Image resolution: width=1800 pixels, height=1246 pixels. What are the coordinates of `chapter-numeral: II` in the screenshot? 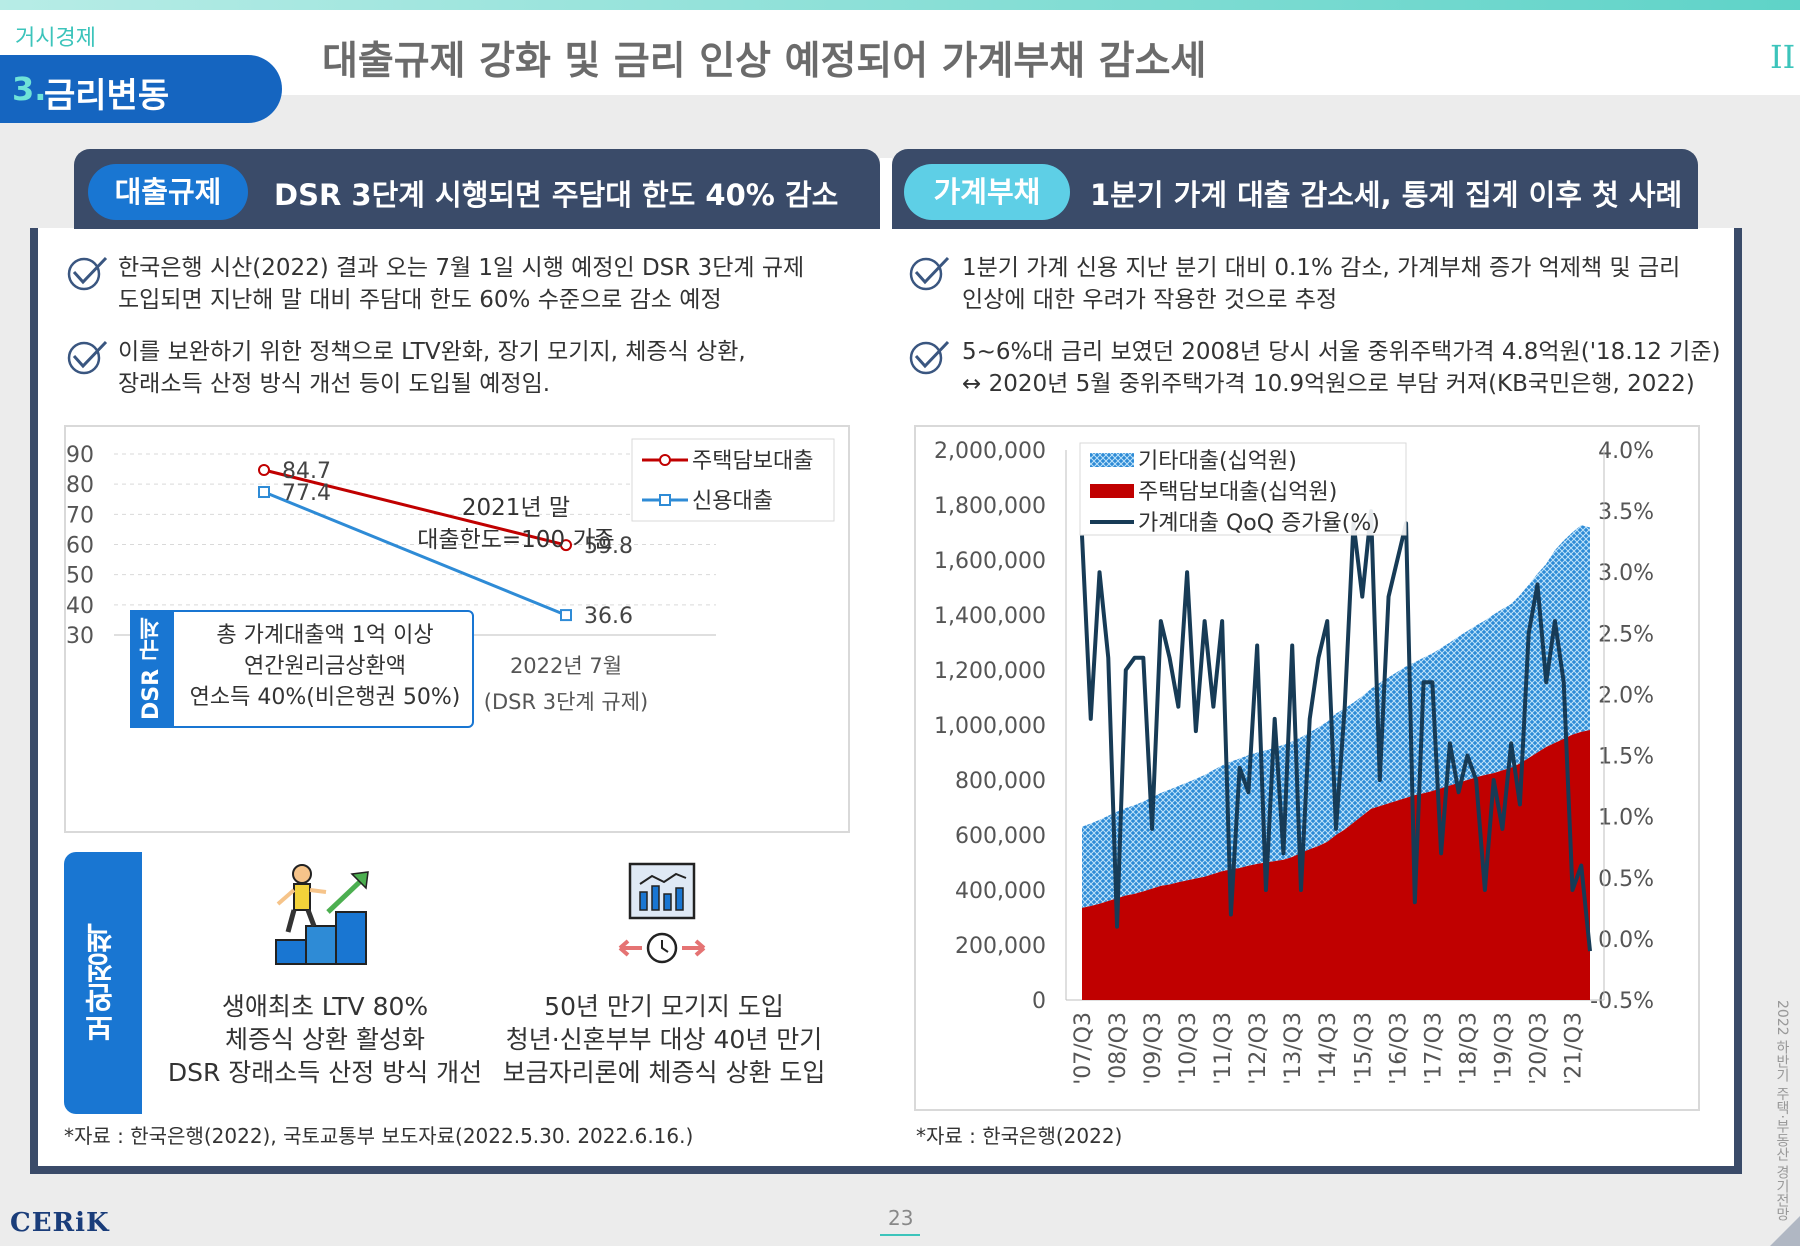 It's located at (1783, 57).